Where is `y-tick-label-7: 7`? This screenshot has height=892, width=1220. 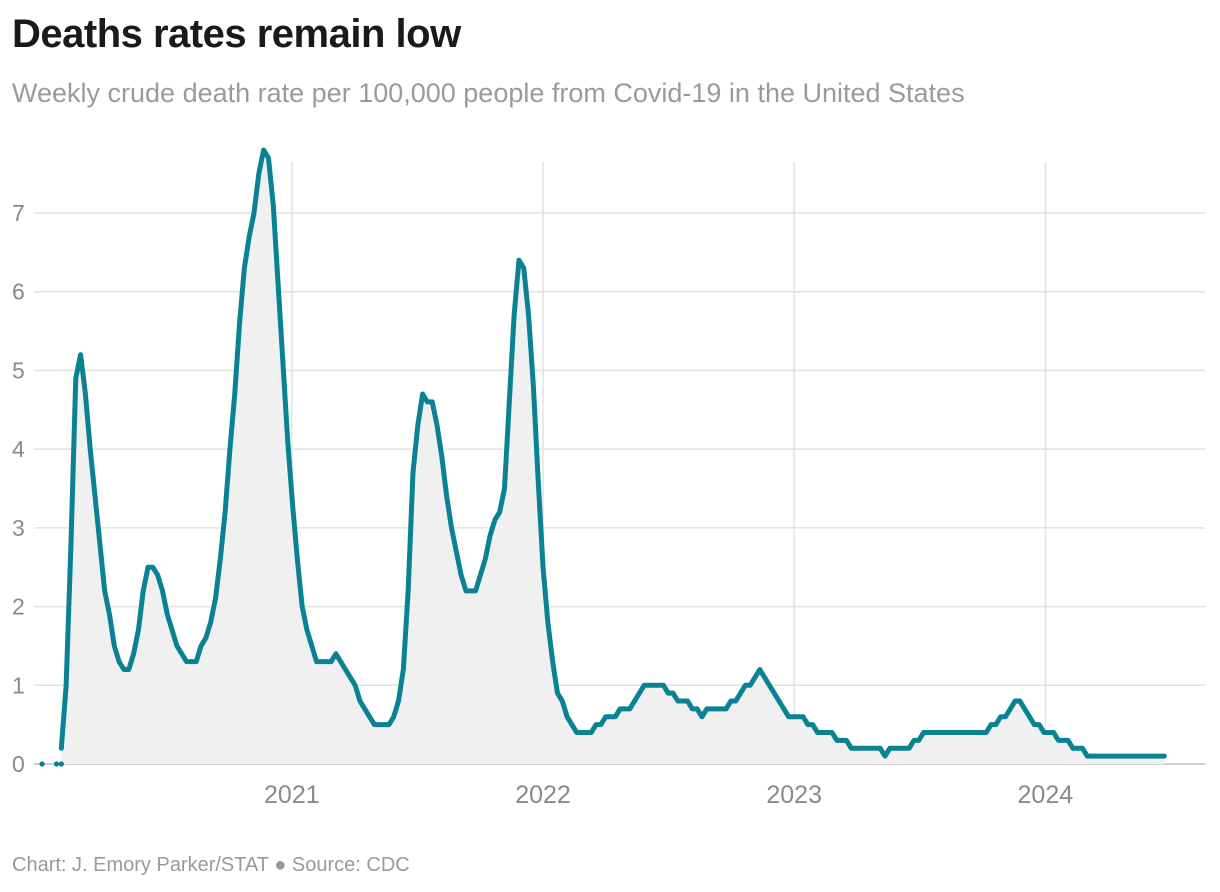
y-tick-label-7: 7 is located at coordinates (18, 213).